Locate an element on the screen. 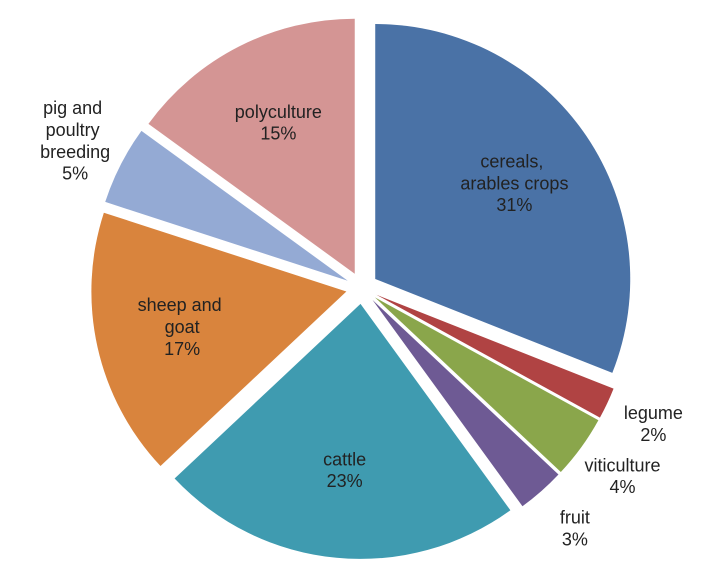 The width and height of the screenshot is (713, 566). slice-label-line: polyculture is located at coordinates (278, 112).